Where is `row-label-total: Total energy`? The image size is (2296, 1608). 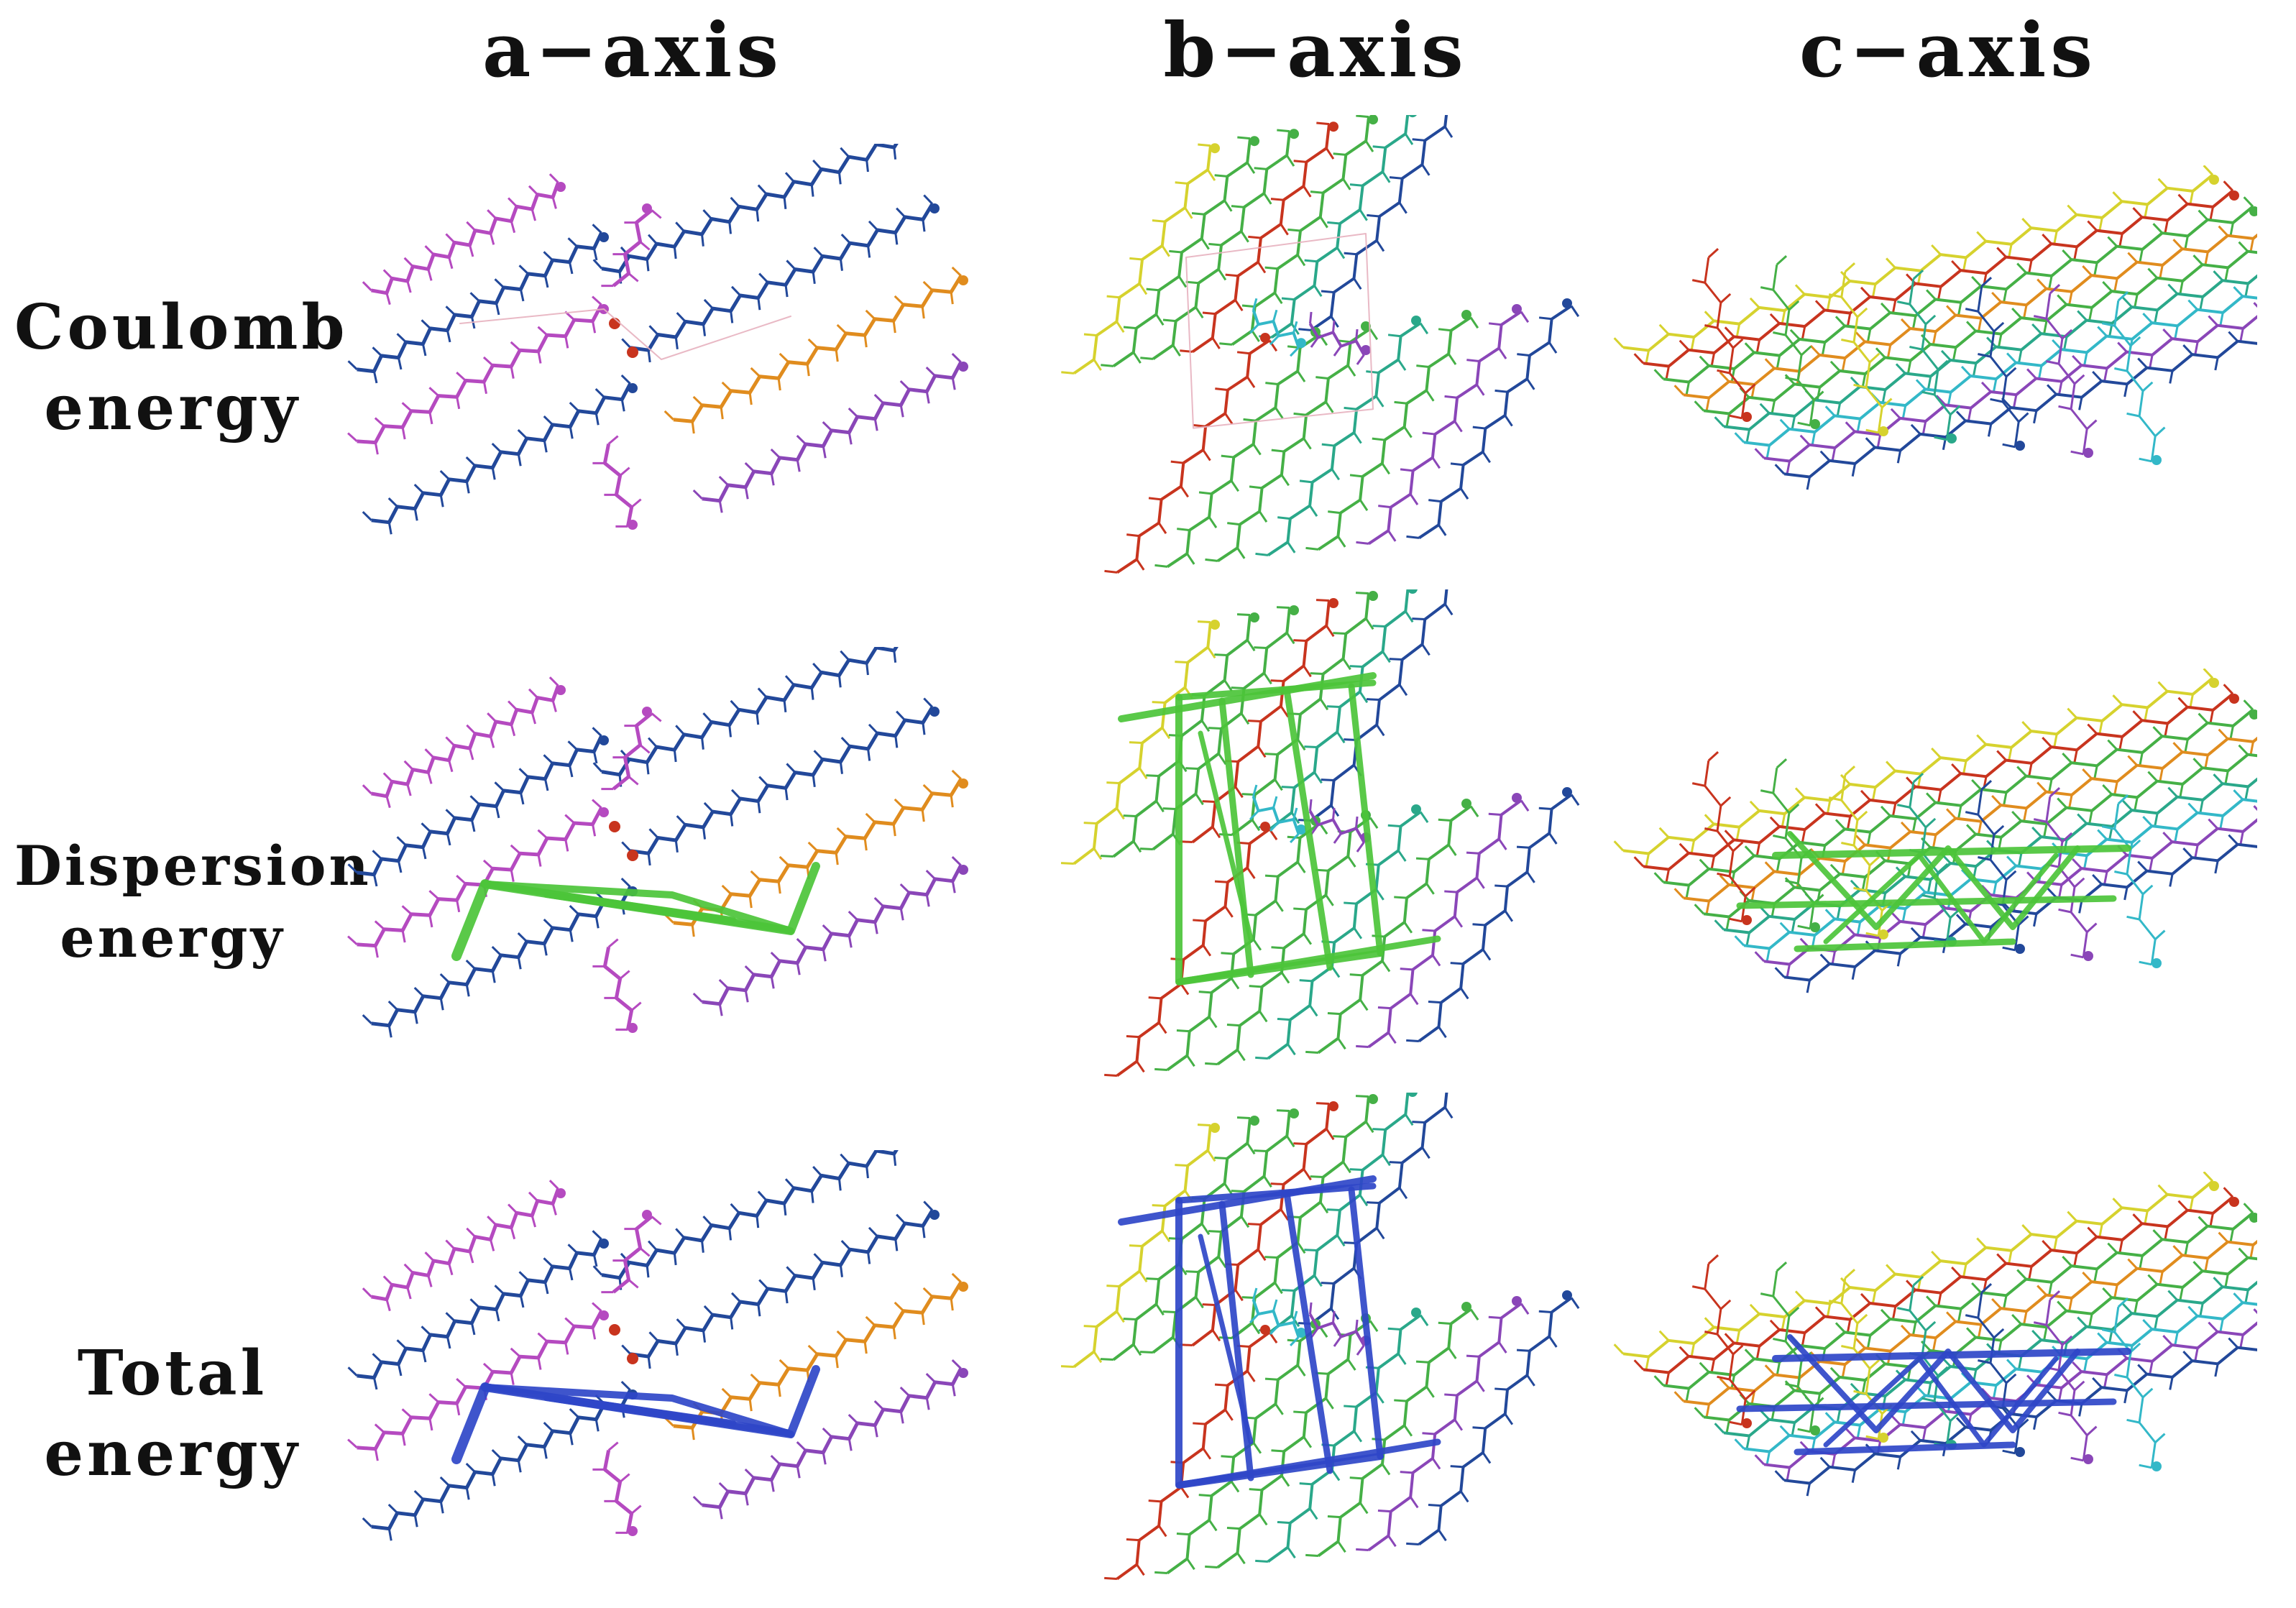 row-label-total: Total energy is located at coordinates (172, 1413).